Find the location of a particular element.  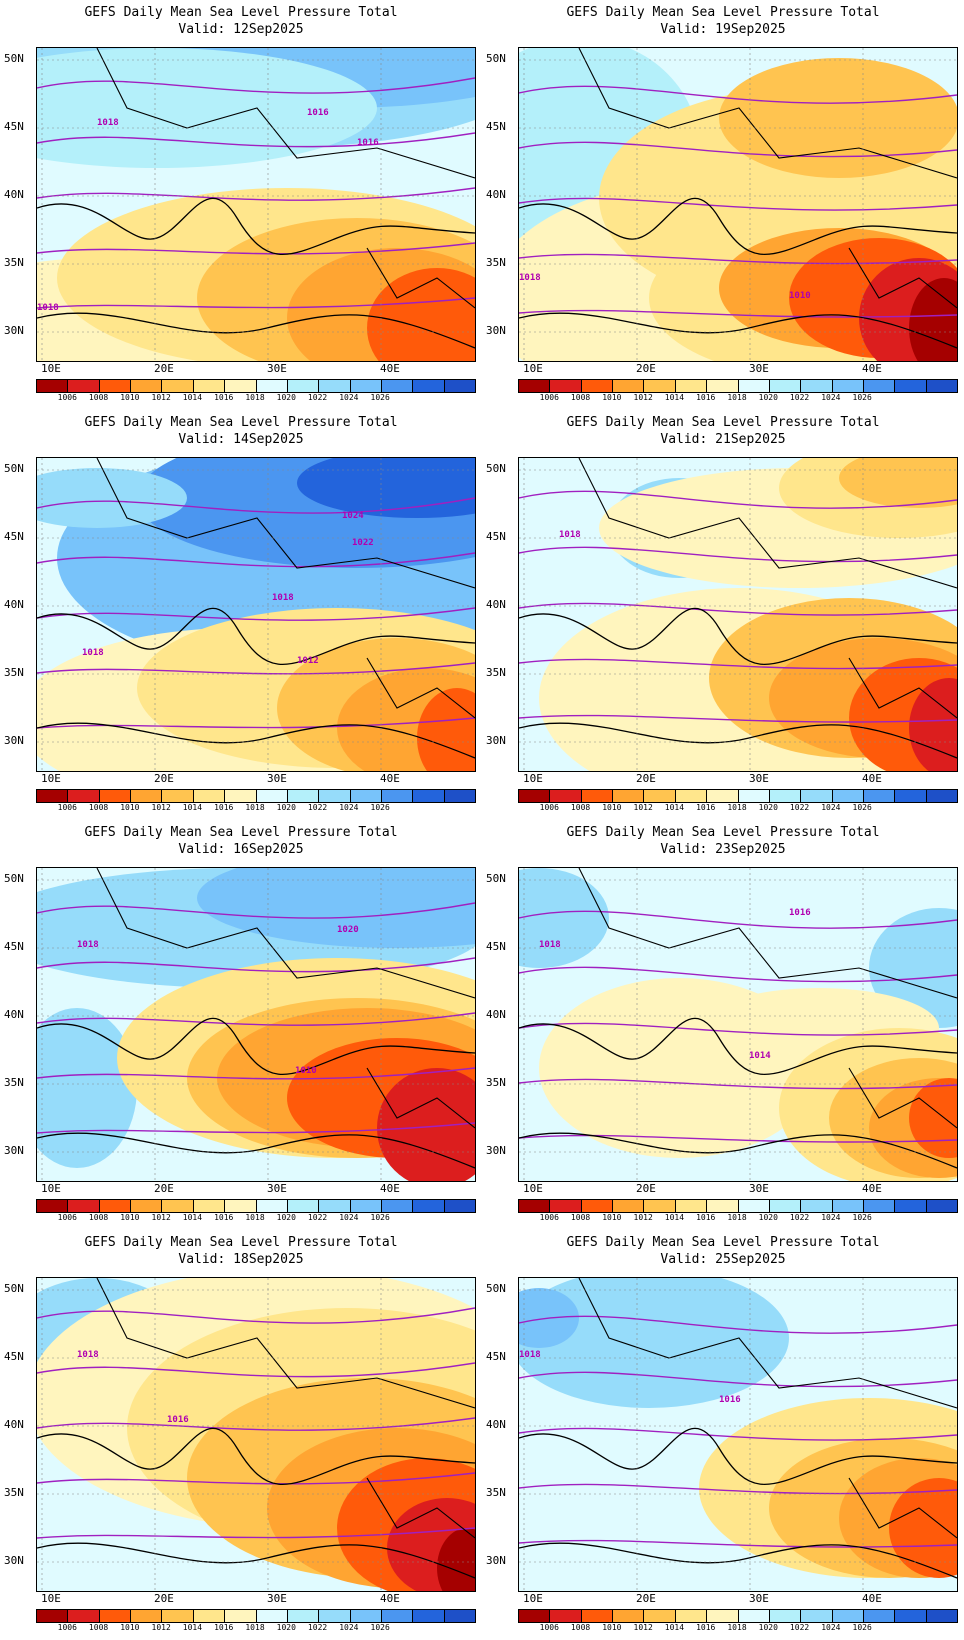

pressure-map: 1020 1018 1010 is located at coordinates (256, 1024).